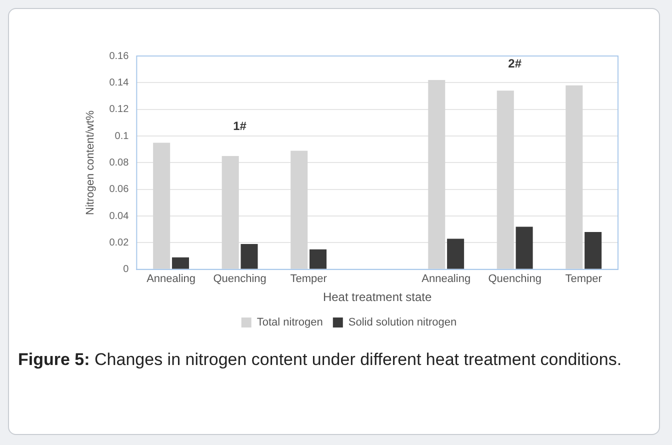 Image resolution: width=672 pixels, height=445 pixels. What do you see at coordinates (119, 242) in the screenshot?
I see `y-tick-label: 0.02` at bounding box center [119, 242].